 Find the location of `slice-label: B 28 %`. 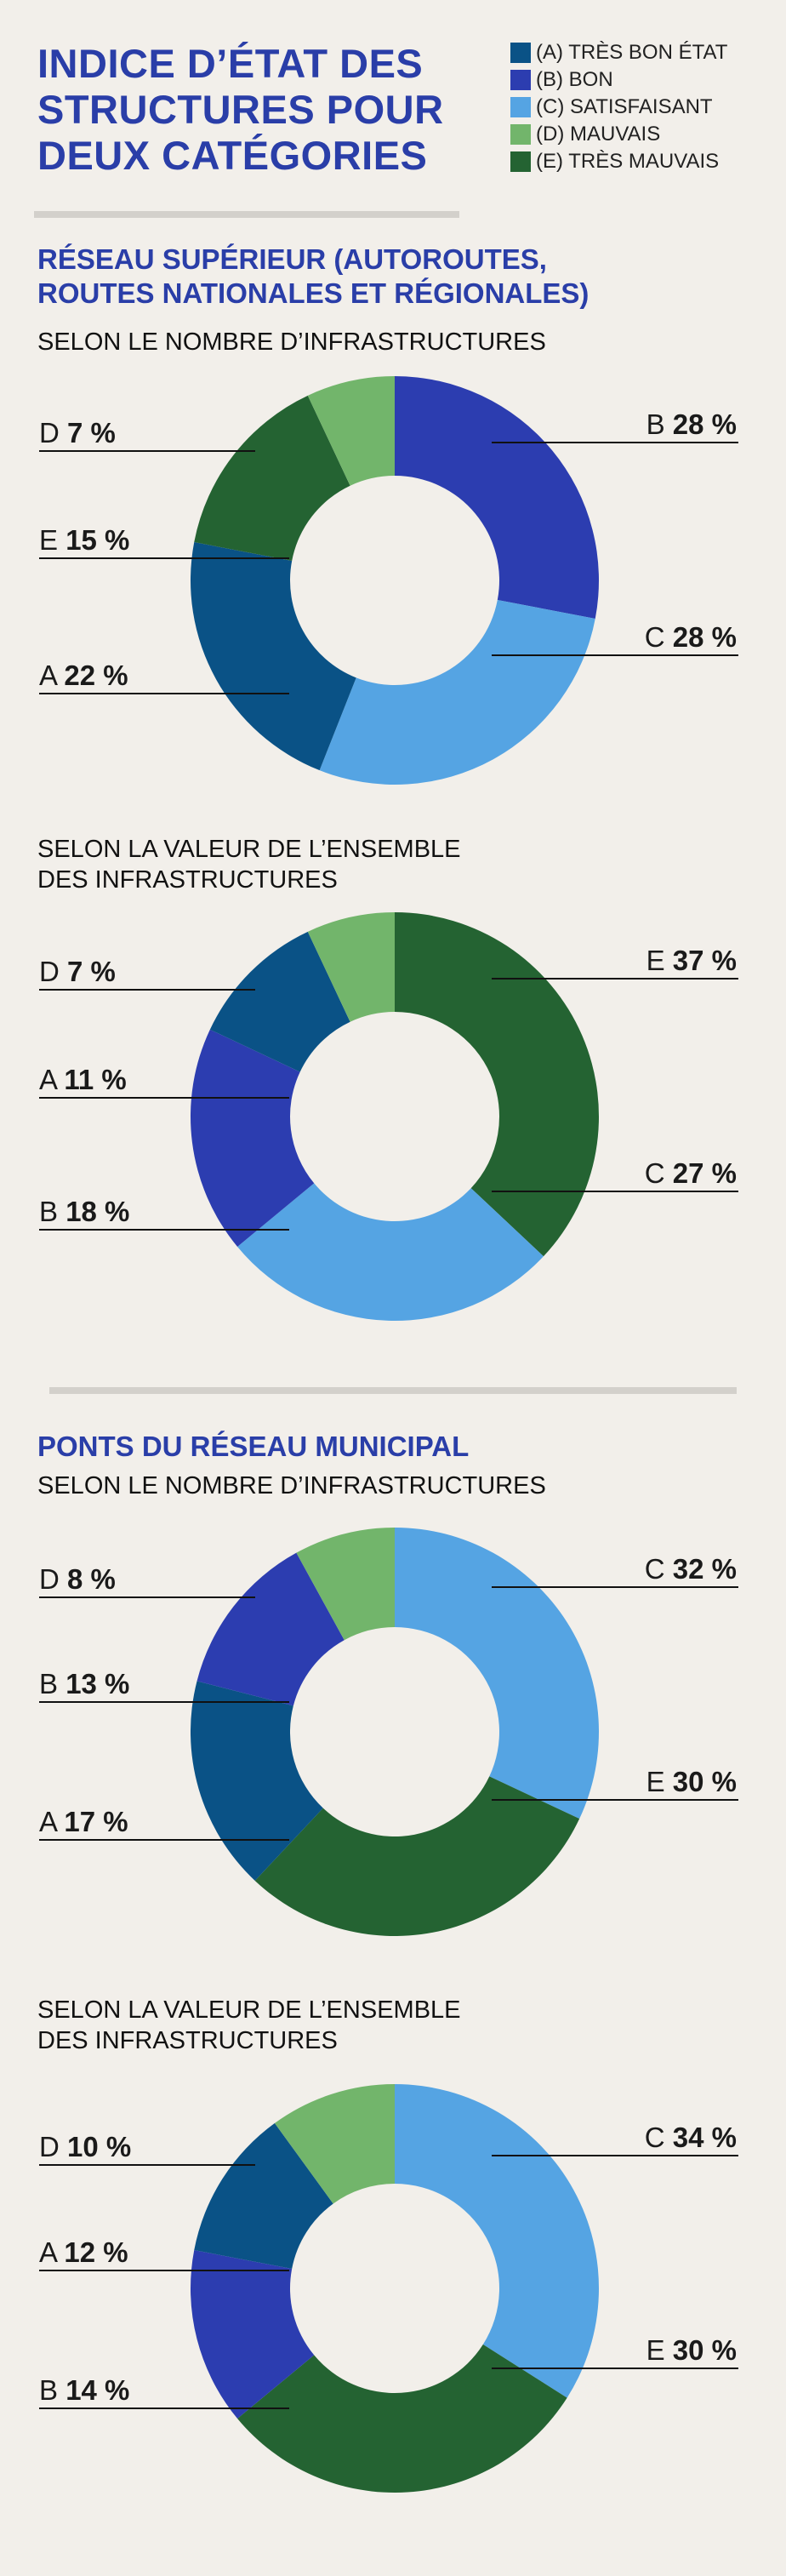

slice-label: B 28 % is located at coordinates (691, 424).